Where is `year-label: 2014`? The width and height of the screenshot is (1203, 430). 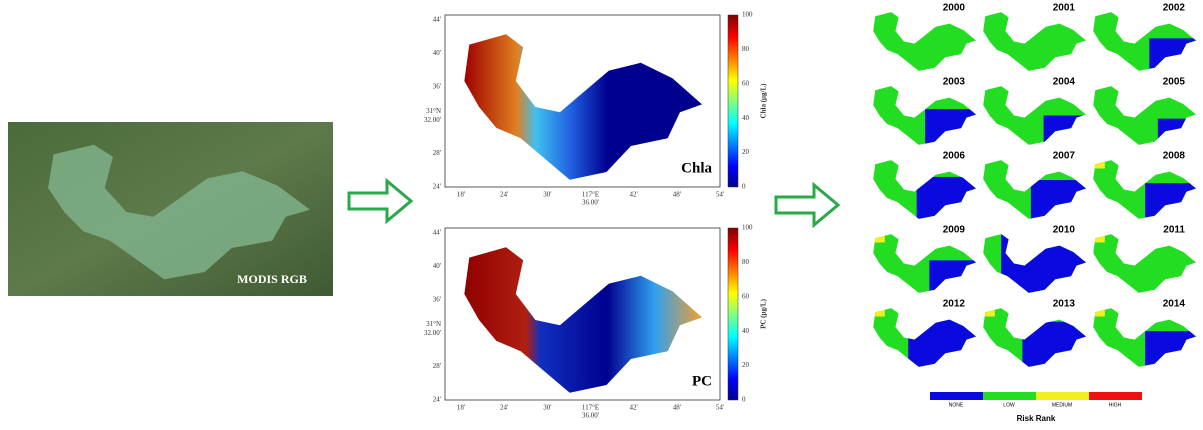
year-label: 2014 is located at coordinates (1174, 304).